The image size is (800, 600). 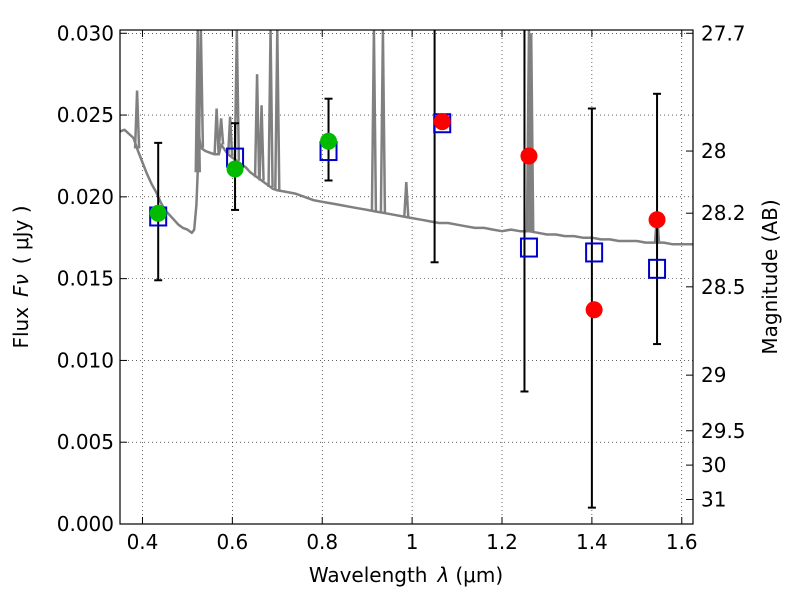 I want to click on y-tick-label: 0.030, so click(x=85, y=33).